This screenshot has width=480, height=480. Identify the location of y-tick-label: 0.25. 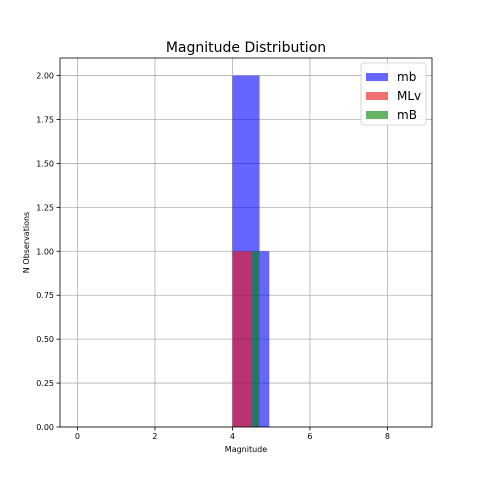
(45, 383).